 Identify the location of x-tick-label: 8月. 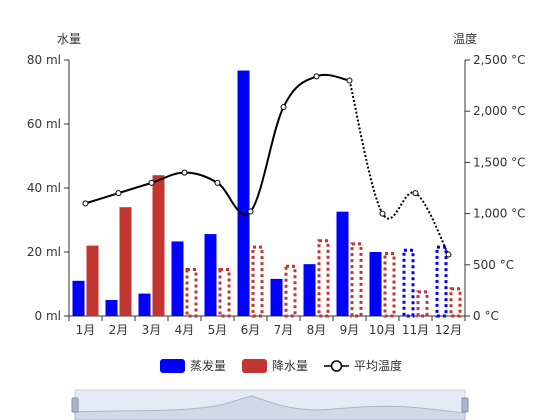
(317, 330).